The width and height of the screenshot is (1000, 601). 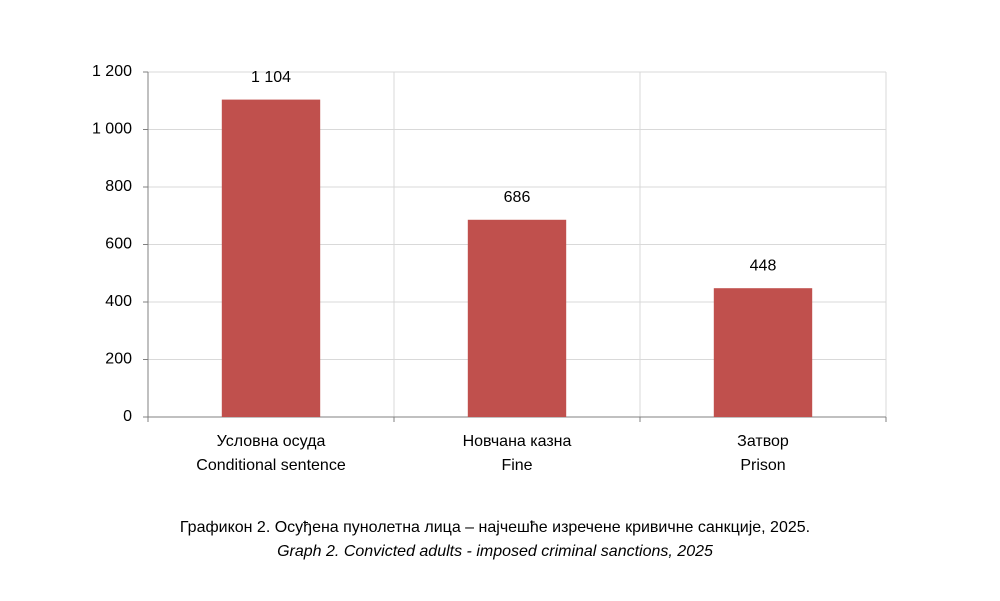 I want to click on value-label: 448, so click(x=763, y=265).